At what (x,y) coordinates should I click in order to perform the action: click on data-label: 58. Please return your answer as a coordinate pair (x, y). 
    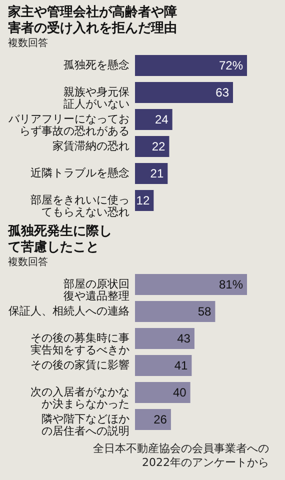
    Looking at the image, I should click on (205, 311).